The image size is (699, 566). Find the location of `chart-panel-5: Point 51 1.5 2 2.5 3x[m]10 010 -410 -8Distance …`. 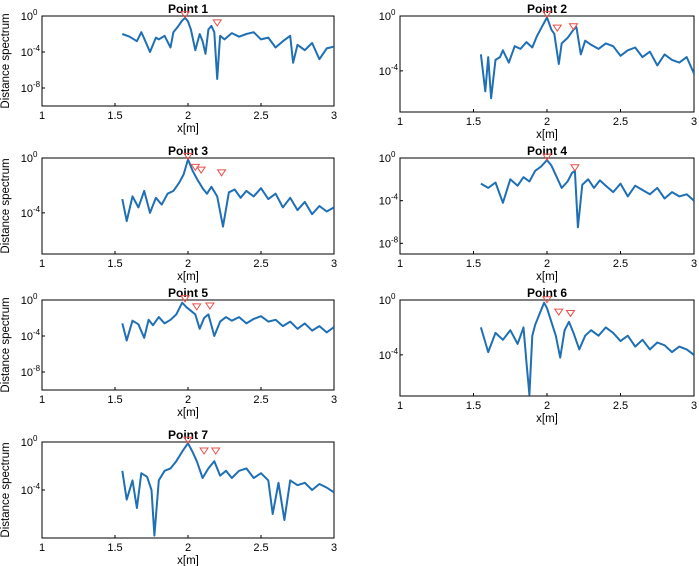

chart-panel-5: Point 51 1.5 2 2.5 3x[m]10 010 -410 -8Distance … is located at coordinates (168, 352).